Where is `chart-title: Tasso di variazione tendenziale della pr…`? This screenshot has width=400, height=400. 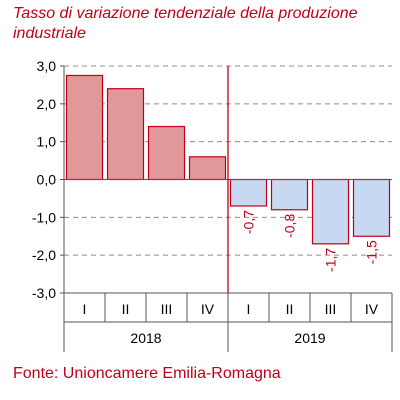
chart-title: Tasso di variazione tendenziale della pr… is located at coordinates (185, 23).